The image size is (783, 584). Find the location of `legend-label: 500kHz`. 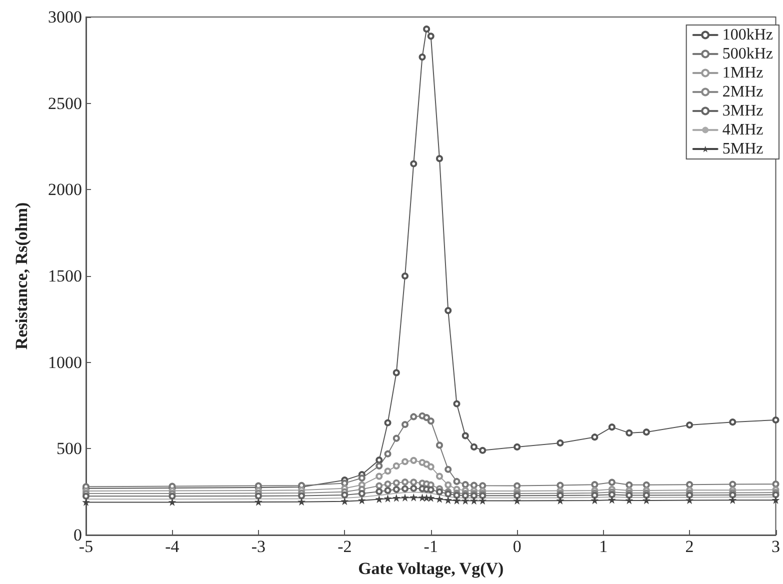

legend-label: 500kHz is located at coordinates (747, 54).